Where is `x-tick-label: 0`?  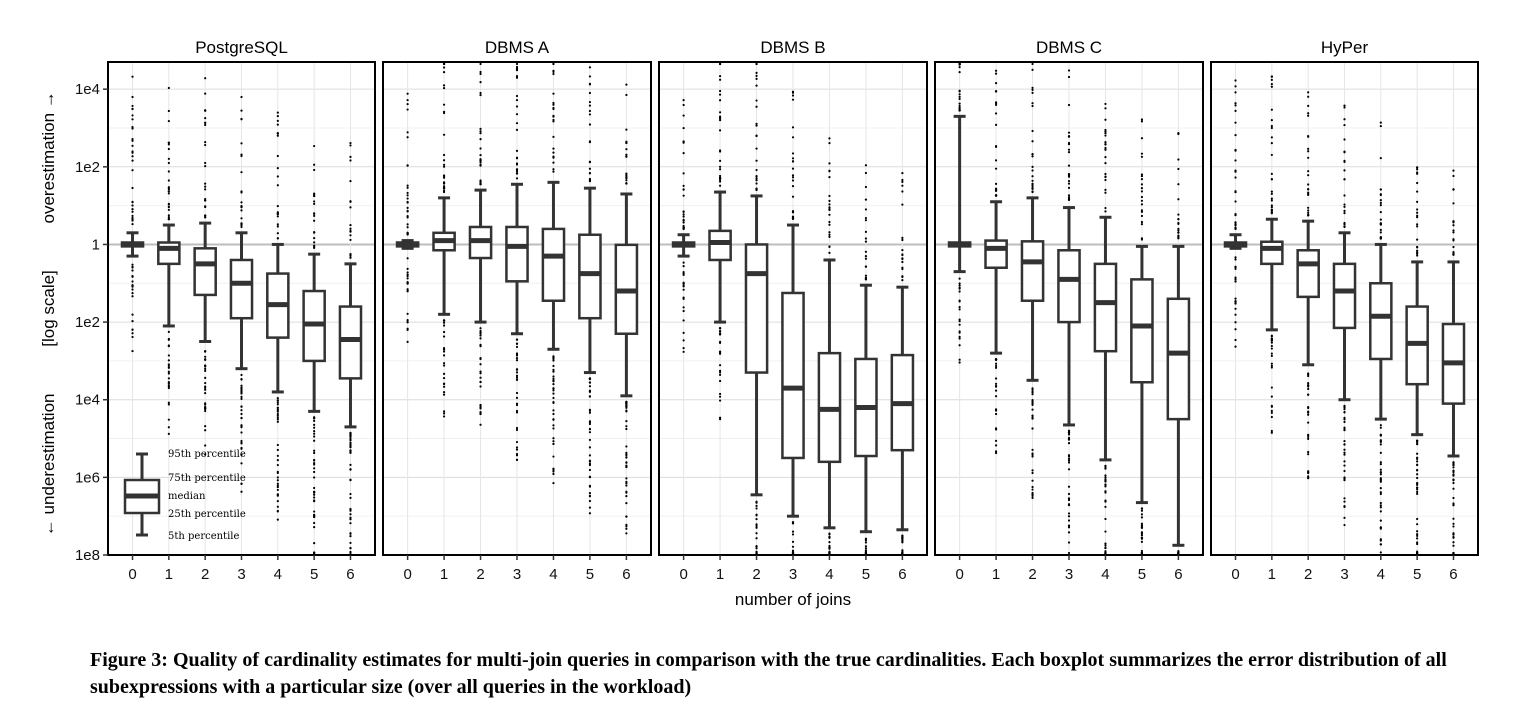
x-tick-label: 0 is located at coordinates (1235, 574).